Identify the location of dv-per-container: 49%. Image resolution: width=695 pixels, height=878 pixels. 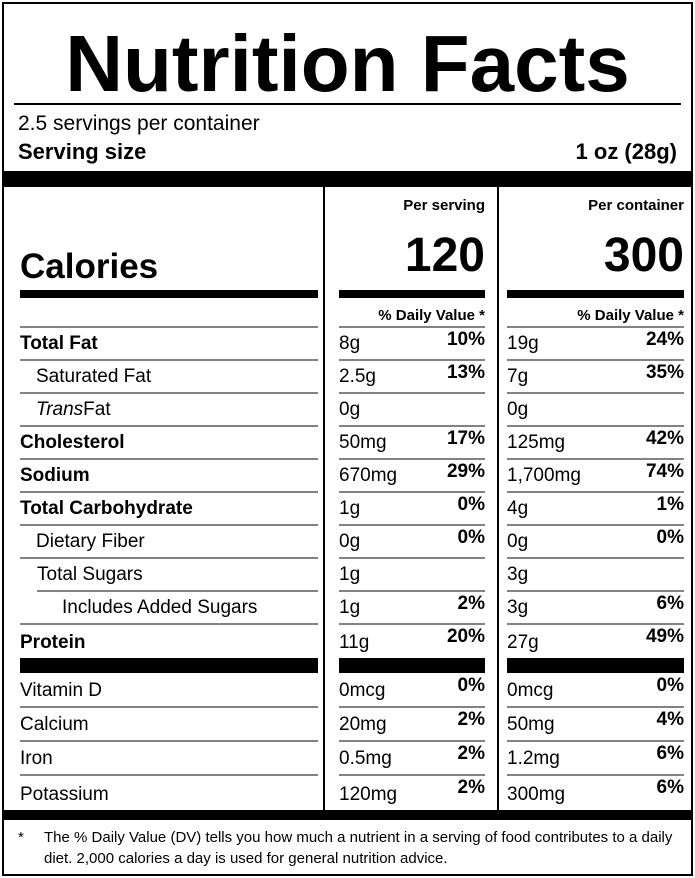
(664, 636).